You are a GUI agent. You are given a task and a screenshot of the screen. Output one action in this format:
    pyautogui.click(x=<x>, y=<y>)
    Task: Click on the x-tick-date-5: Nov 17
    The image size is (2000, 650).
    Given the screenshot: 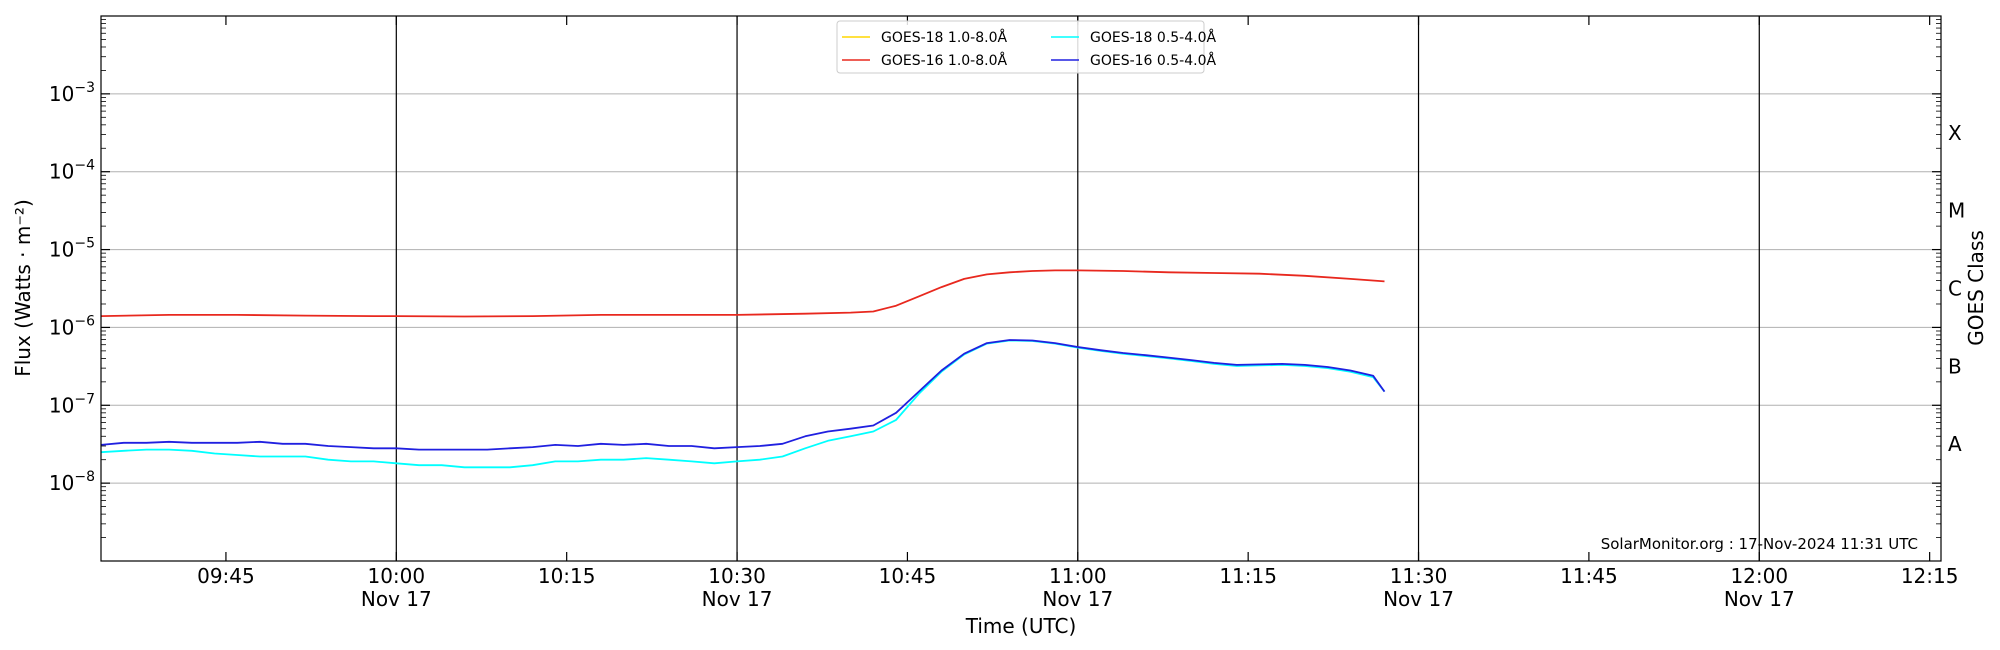 What is the action you would take?
    pyautogui.click(x=1077, y=599)
    